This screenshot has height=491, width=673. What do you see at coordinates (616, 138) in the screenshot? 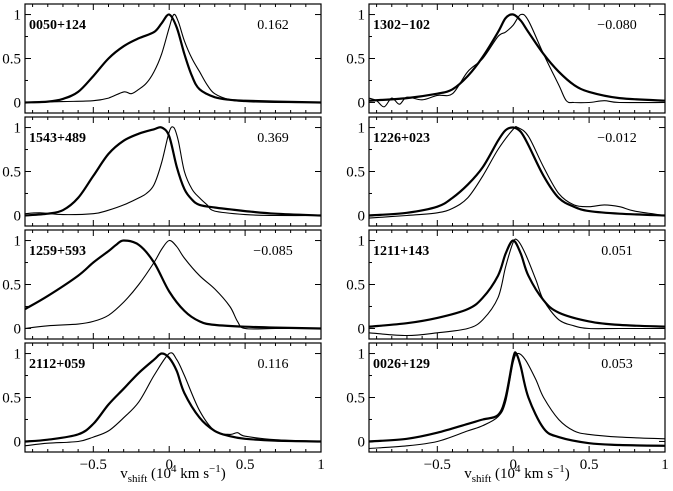
I see `panel-value: −0.012` at bounding box center [616, 138].